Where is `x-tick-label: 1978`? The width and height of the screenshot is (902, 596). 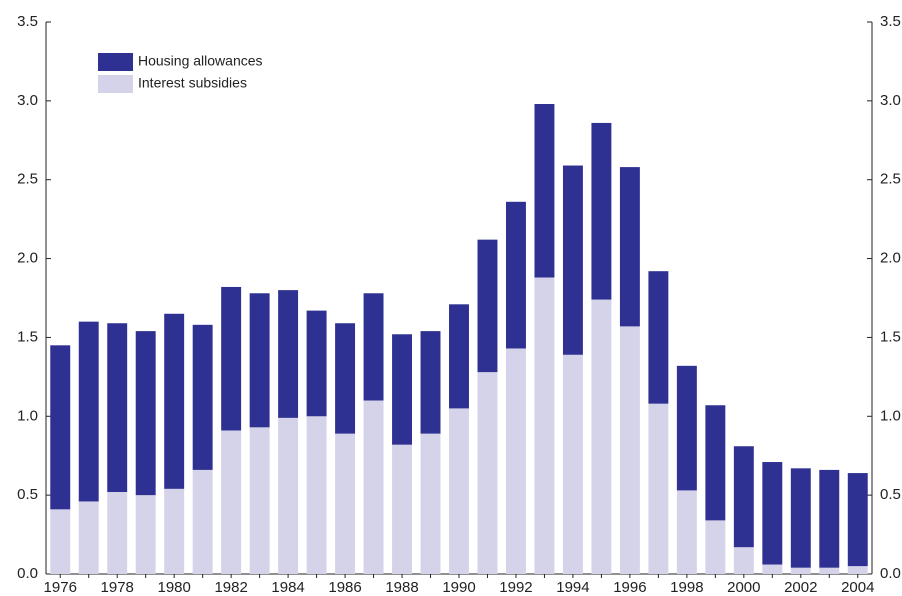 x-tick-label: 1978 is located at coordinates (117, 587).